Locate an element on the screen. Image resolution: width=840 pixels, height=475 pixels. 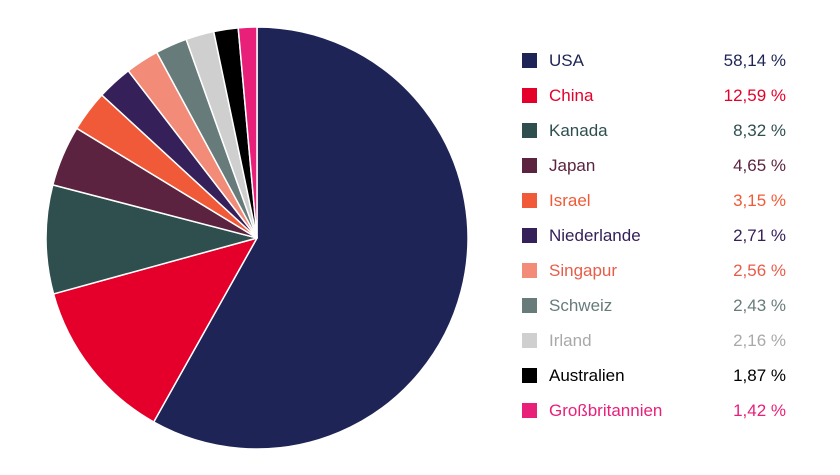
legend-item: Kanada 8,32 % is located at coordinates (656, 130).